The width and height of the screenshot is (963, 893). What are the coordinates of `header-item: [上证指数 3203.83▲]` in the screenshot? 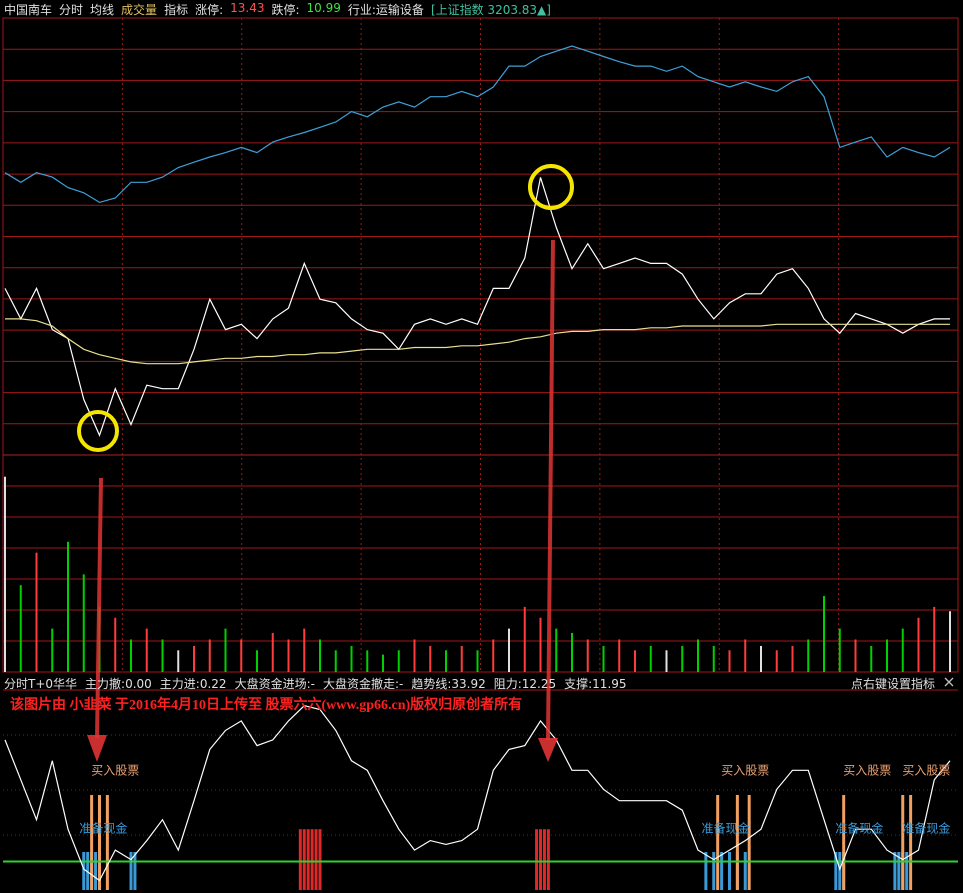 It's located at (490, 10).